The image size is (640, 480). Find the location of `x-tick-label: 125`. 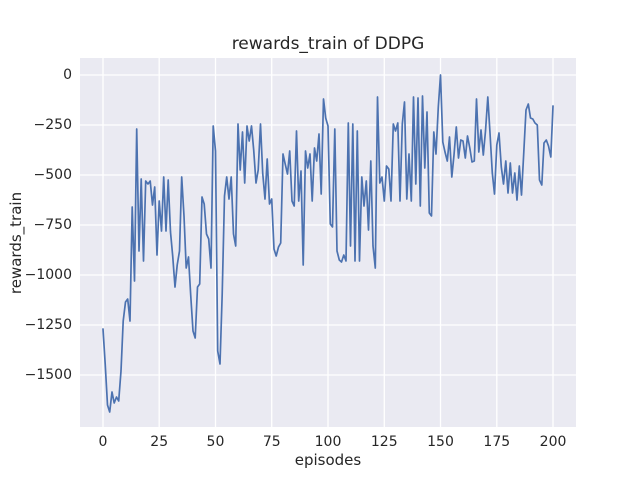

x-tick-label: 125 is located at coordinates (384, 442).